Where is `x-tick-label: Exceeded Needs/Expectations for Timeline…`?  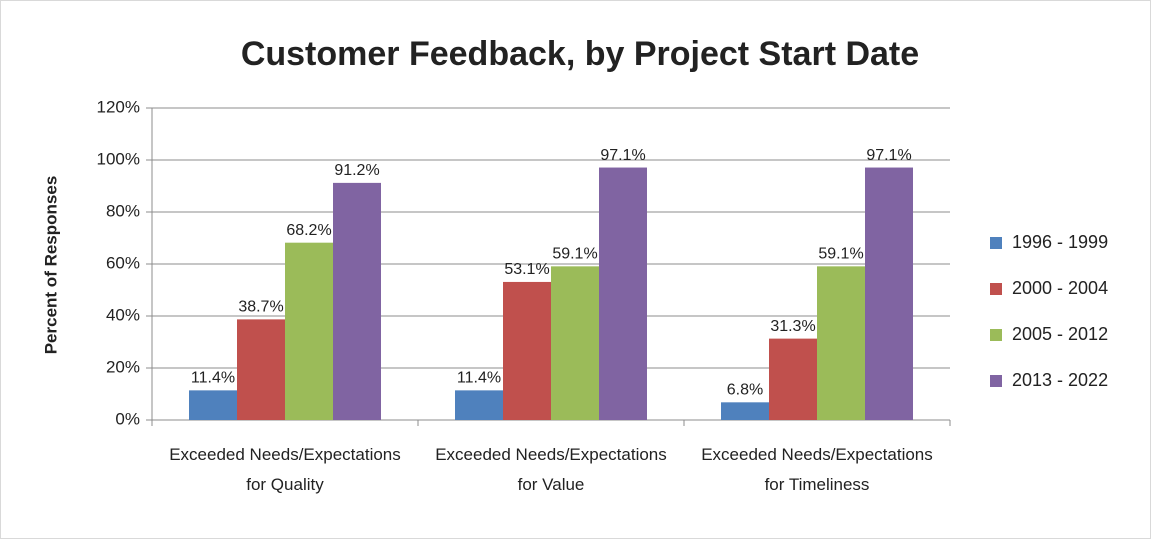 x-tick-label: Exceeded Needs/Expectations for Timeline… is located at coordinates (817, 469).